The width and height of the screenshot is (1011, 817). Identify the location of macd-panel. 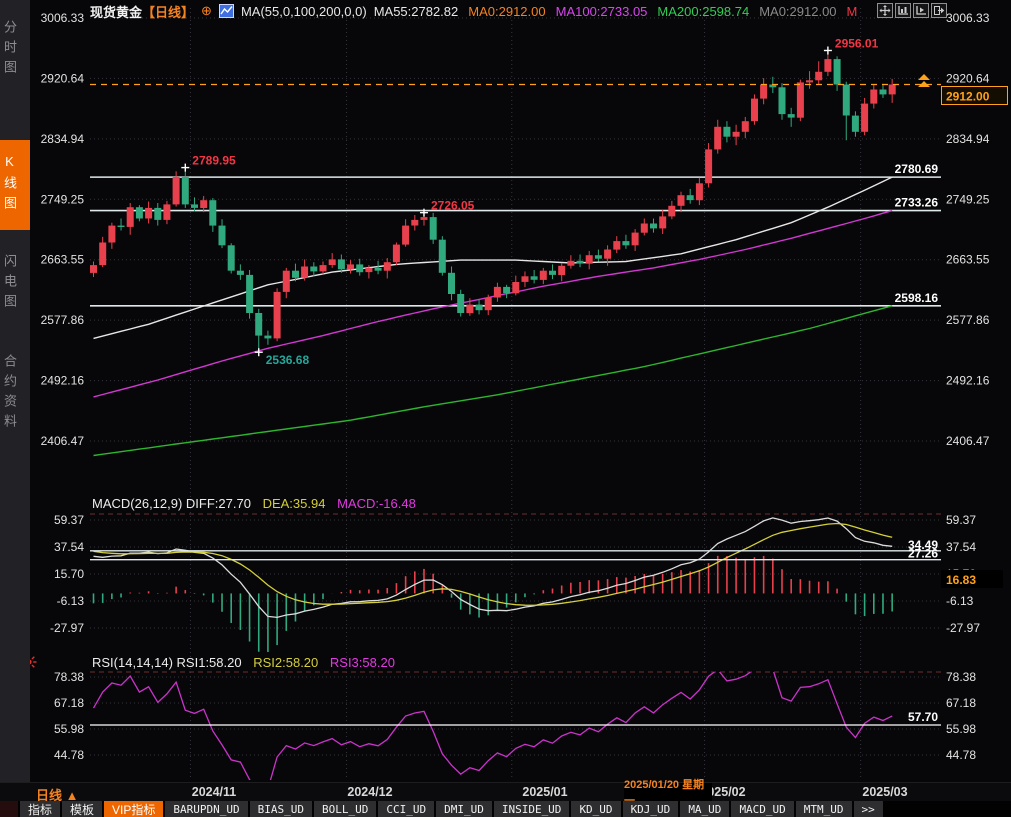
(492, 584).